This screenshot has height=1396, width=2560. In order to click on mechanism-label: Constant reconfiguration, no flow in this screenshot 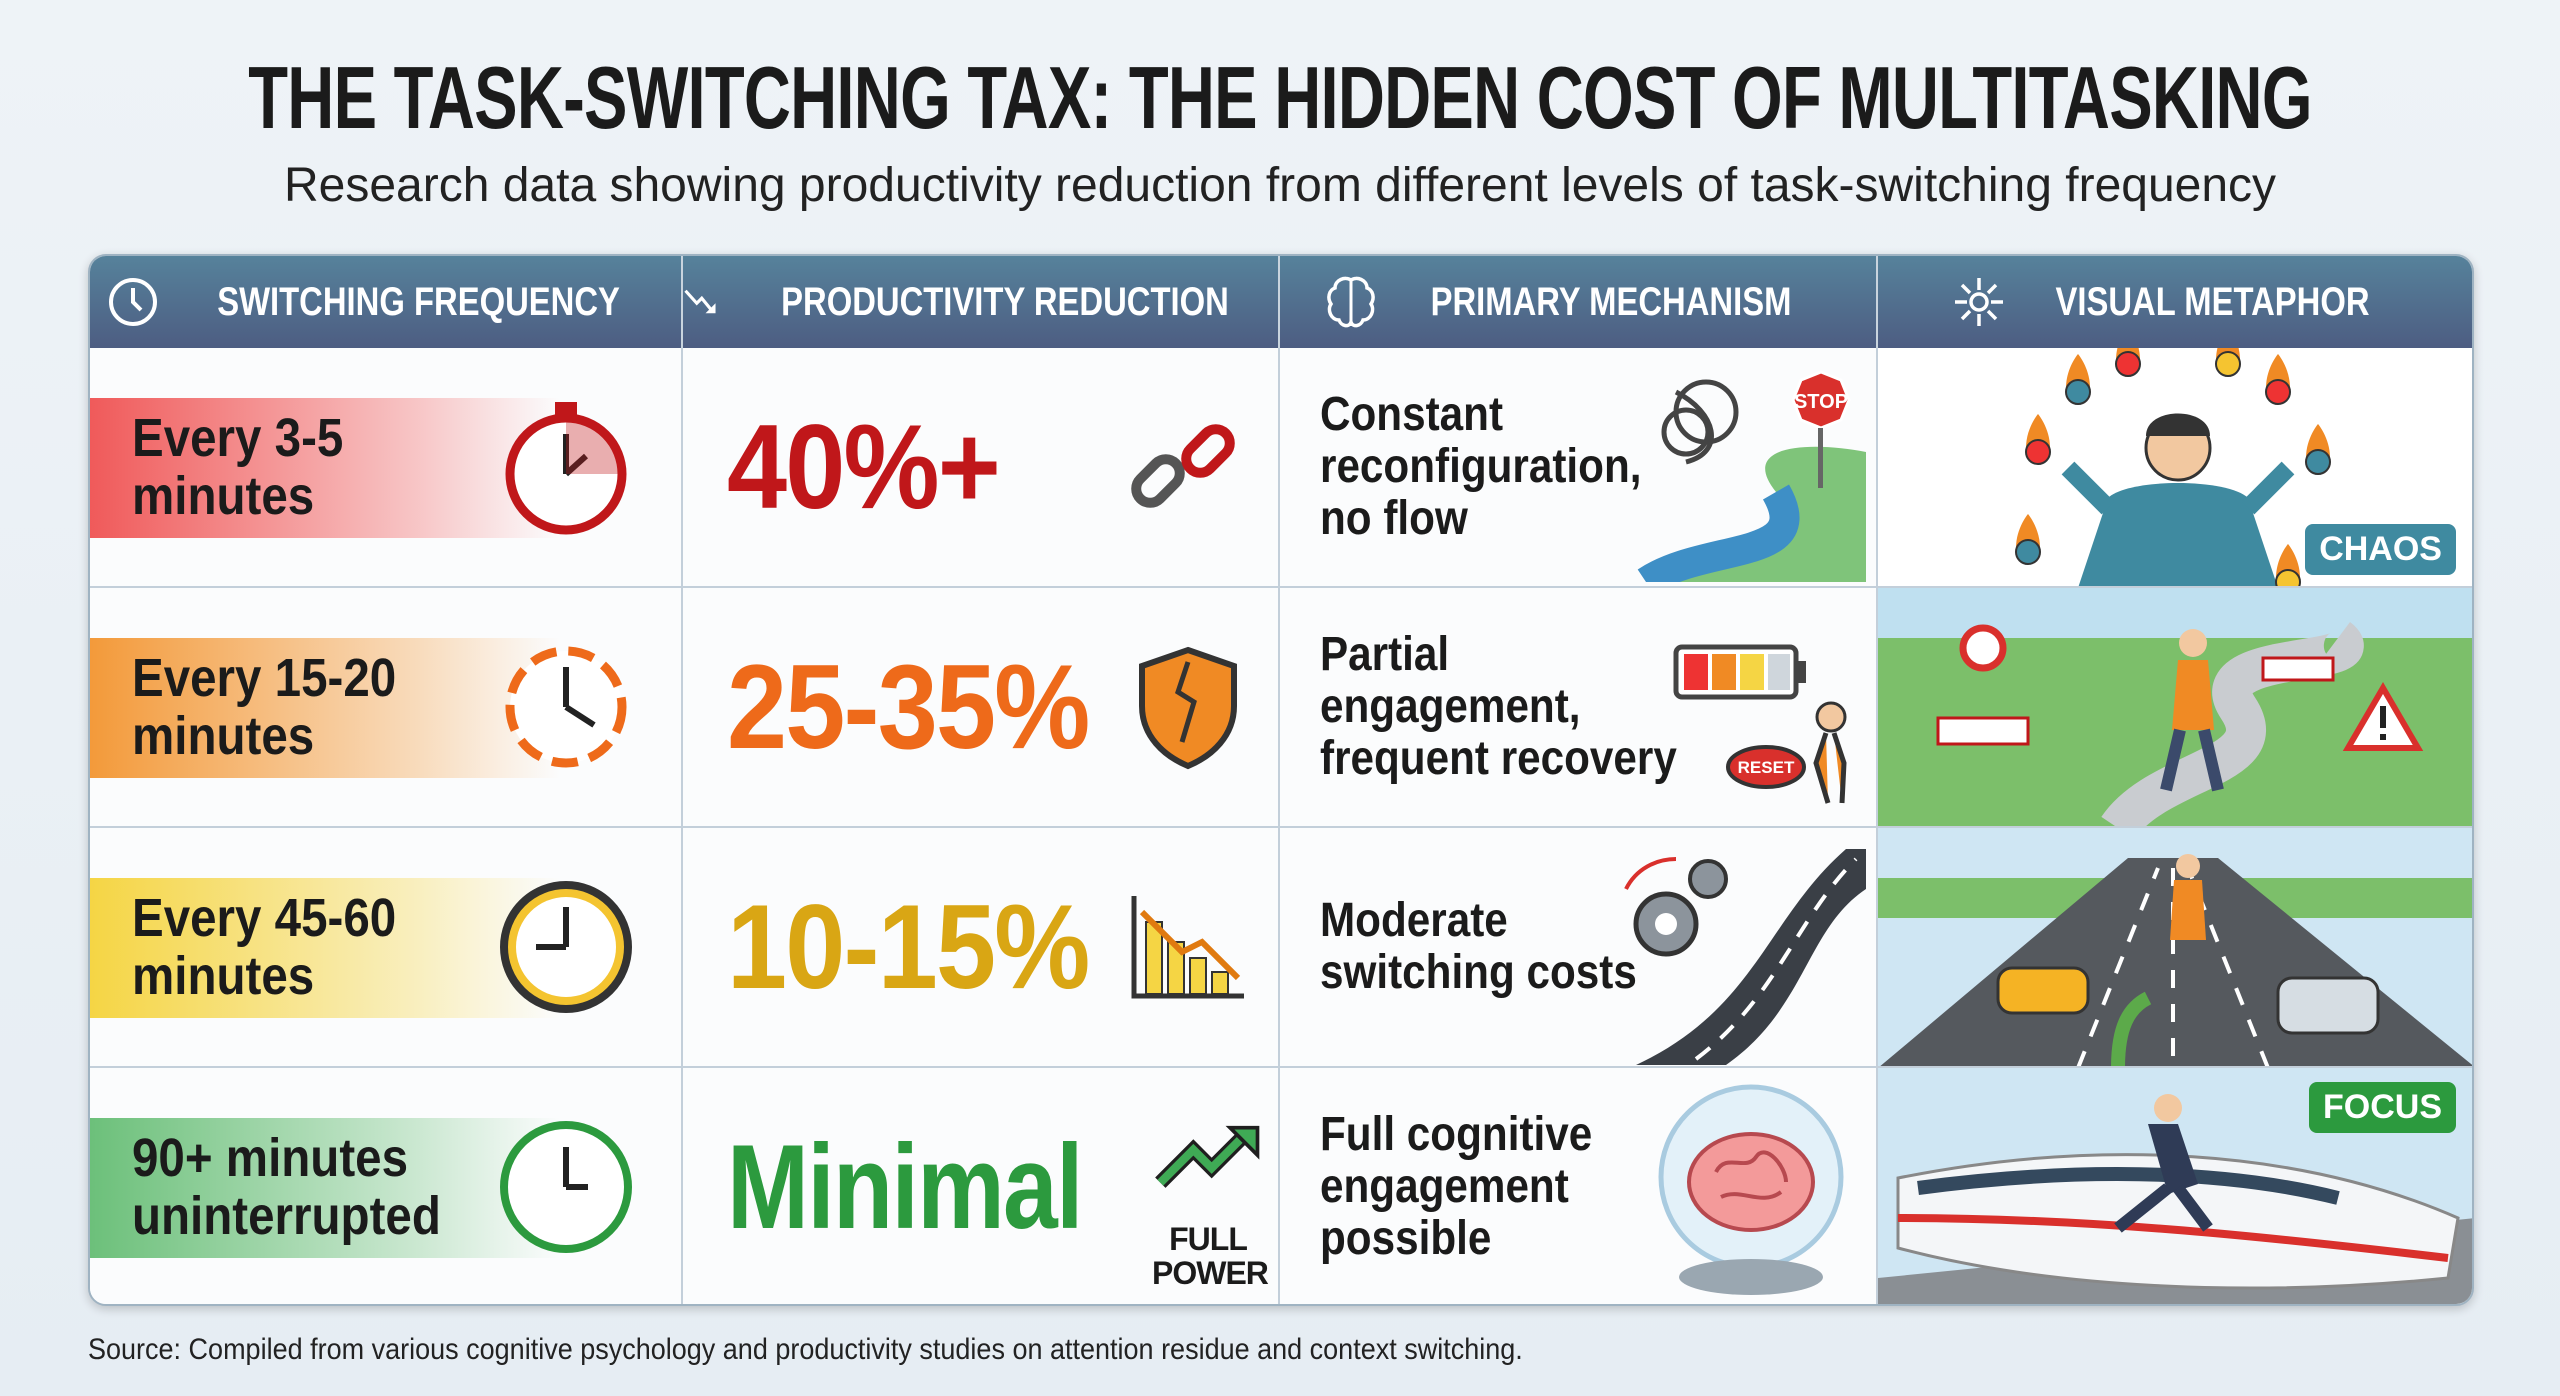, I will do `click(1481, 466)`.